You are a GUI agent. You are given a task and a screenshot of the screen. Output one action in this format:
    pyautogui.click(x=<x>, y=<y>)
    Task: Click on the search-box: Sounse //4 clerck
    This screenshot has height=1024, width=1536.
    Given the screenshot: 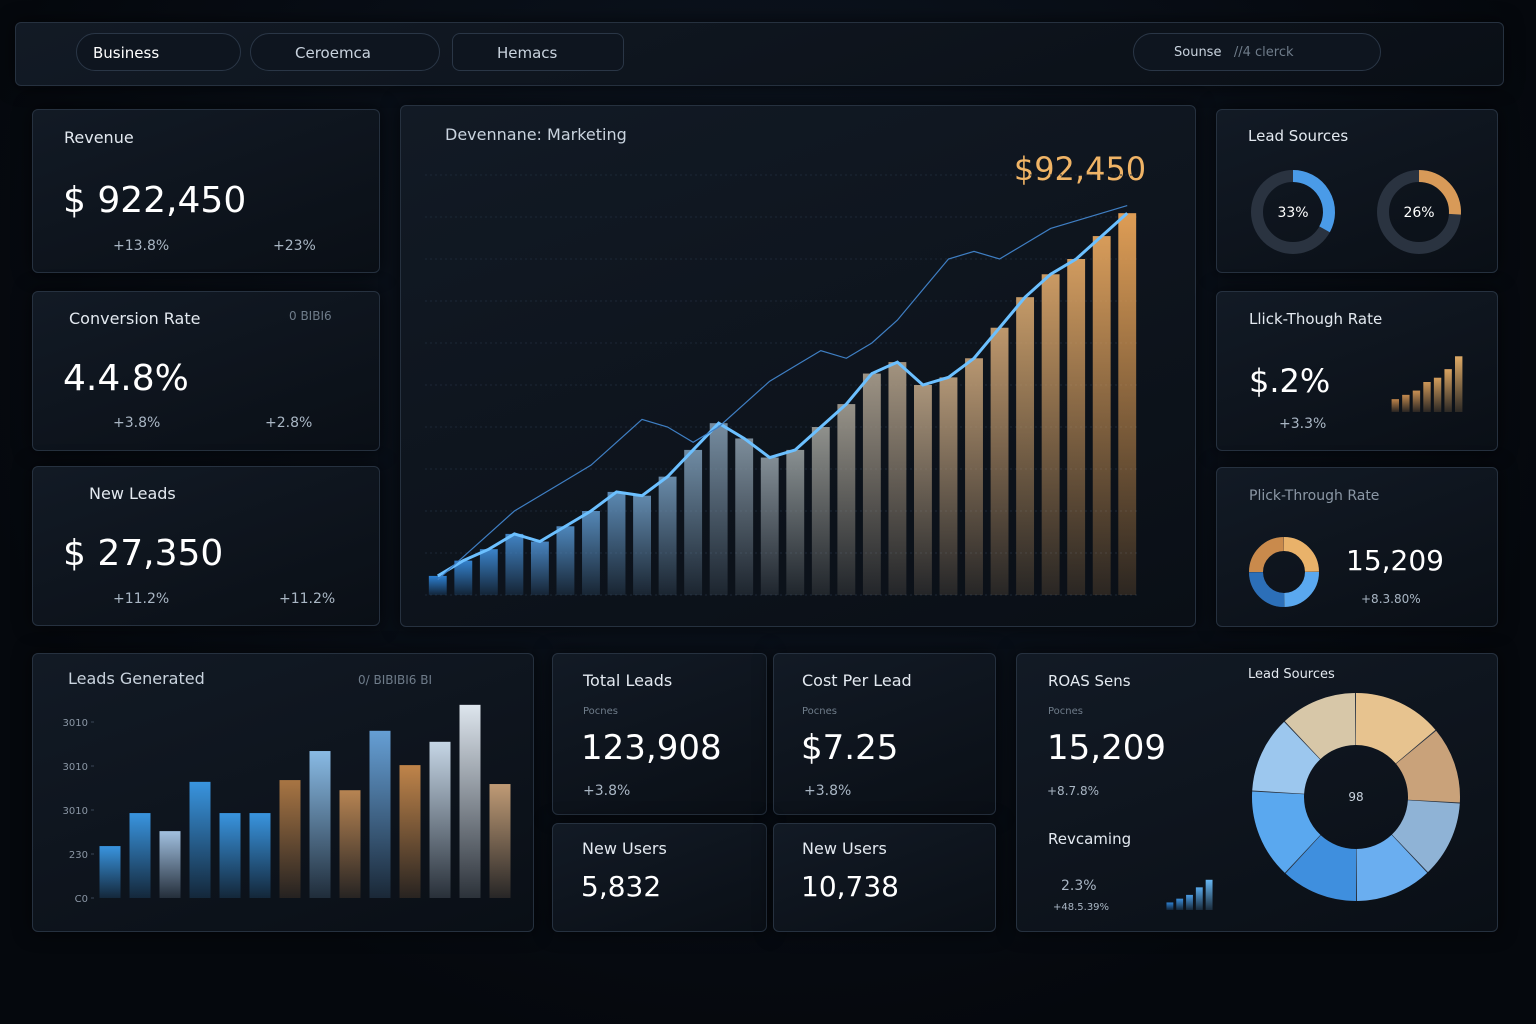 What is the action you would take?
    pyautogui.click(x=1257, y=52)
    